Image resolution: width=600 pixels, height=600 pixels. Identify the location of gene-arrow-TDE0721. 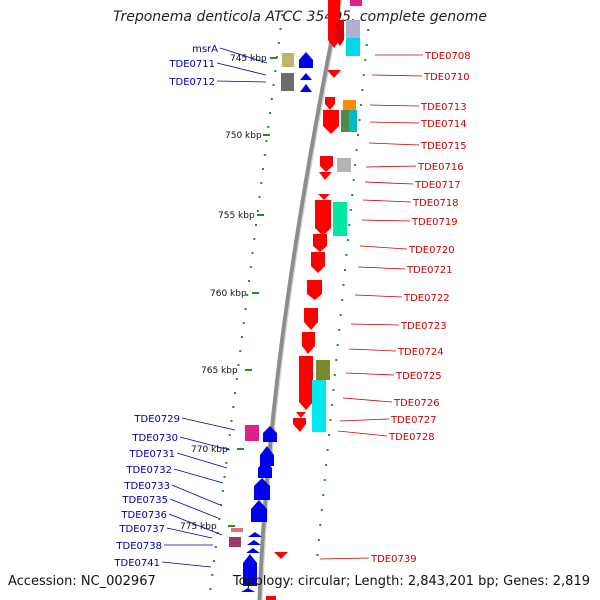
(318, 262).